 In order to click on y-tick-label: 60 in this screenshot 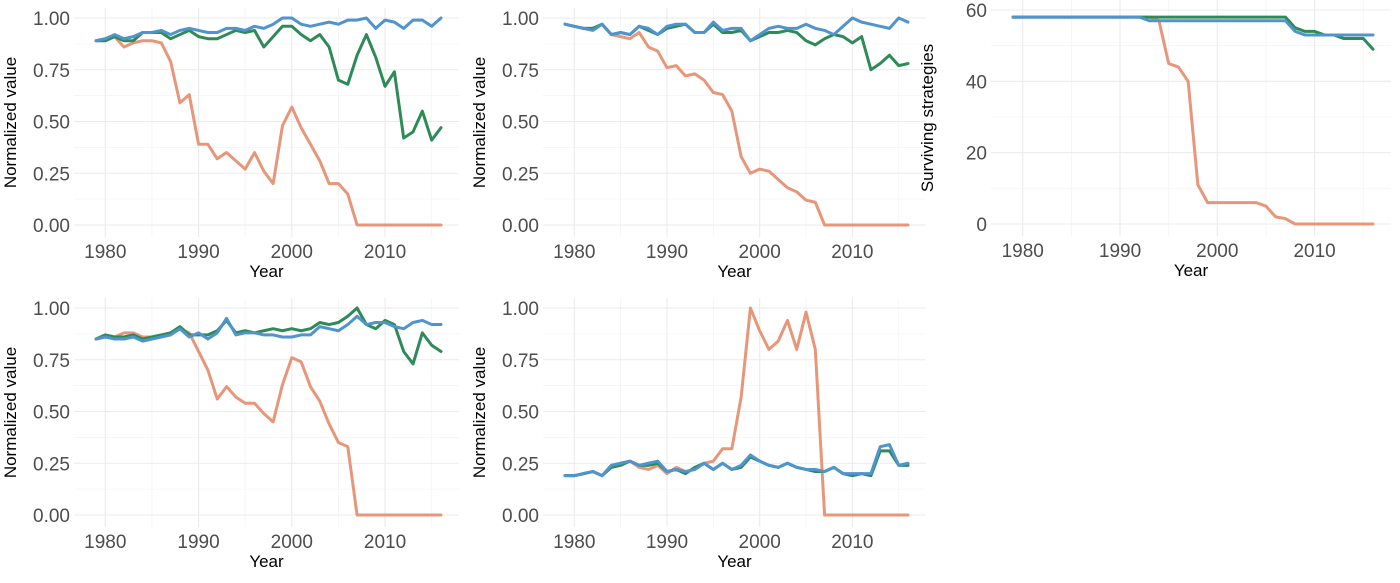, I will do `click(976, 11)`.